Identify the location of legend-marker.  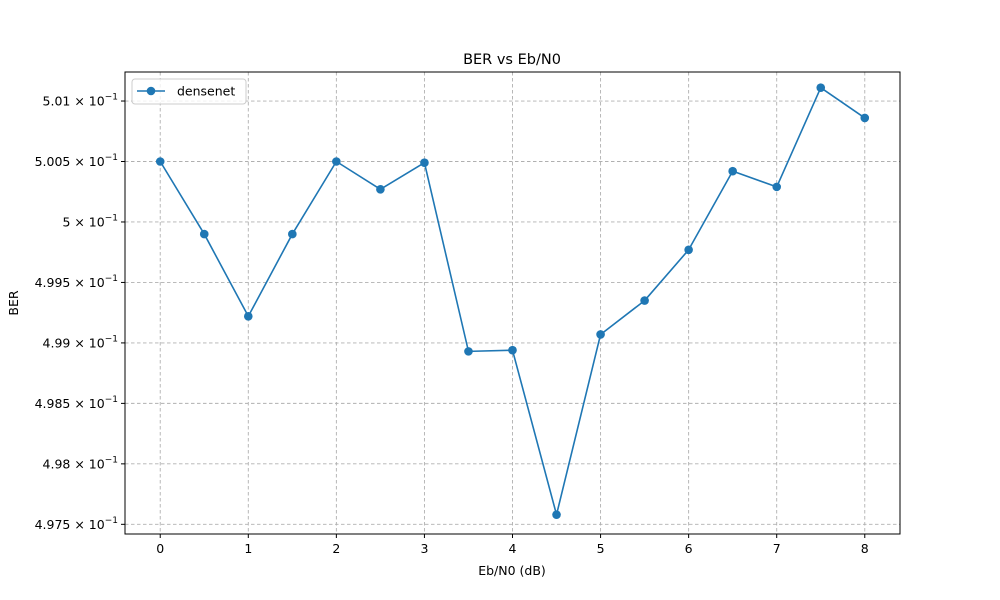
(151, 91).